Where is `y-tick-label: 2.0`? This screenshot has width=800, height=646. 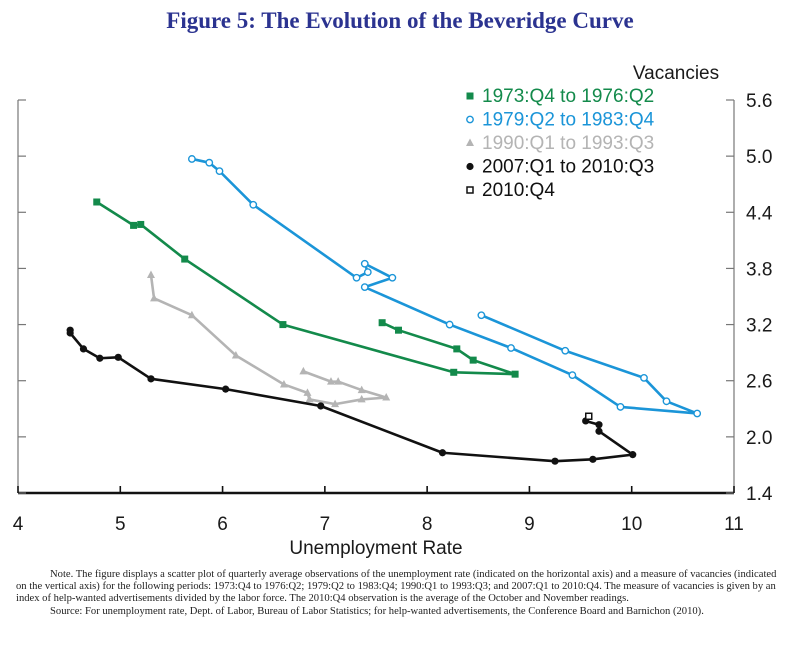
y-tick-label: 2.0 is located at coordinates (759, 438).